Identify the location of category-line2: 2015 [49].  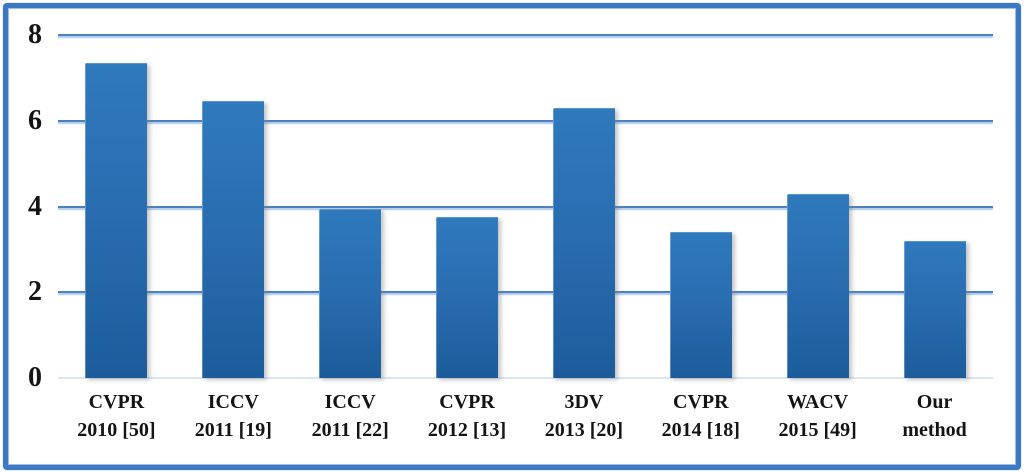
(817, 430).